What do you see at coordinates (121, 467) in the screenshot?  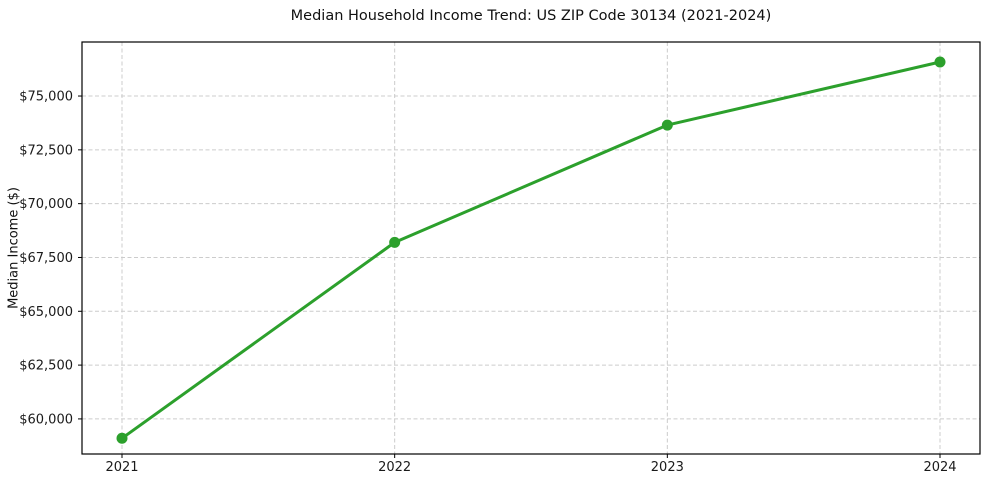 I see `x-tick-label: 2021` at bounding box center [121, 467].